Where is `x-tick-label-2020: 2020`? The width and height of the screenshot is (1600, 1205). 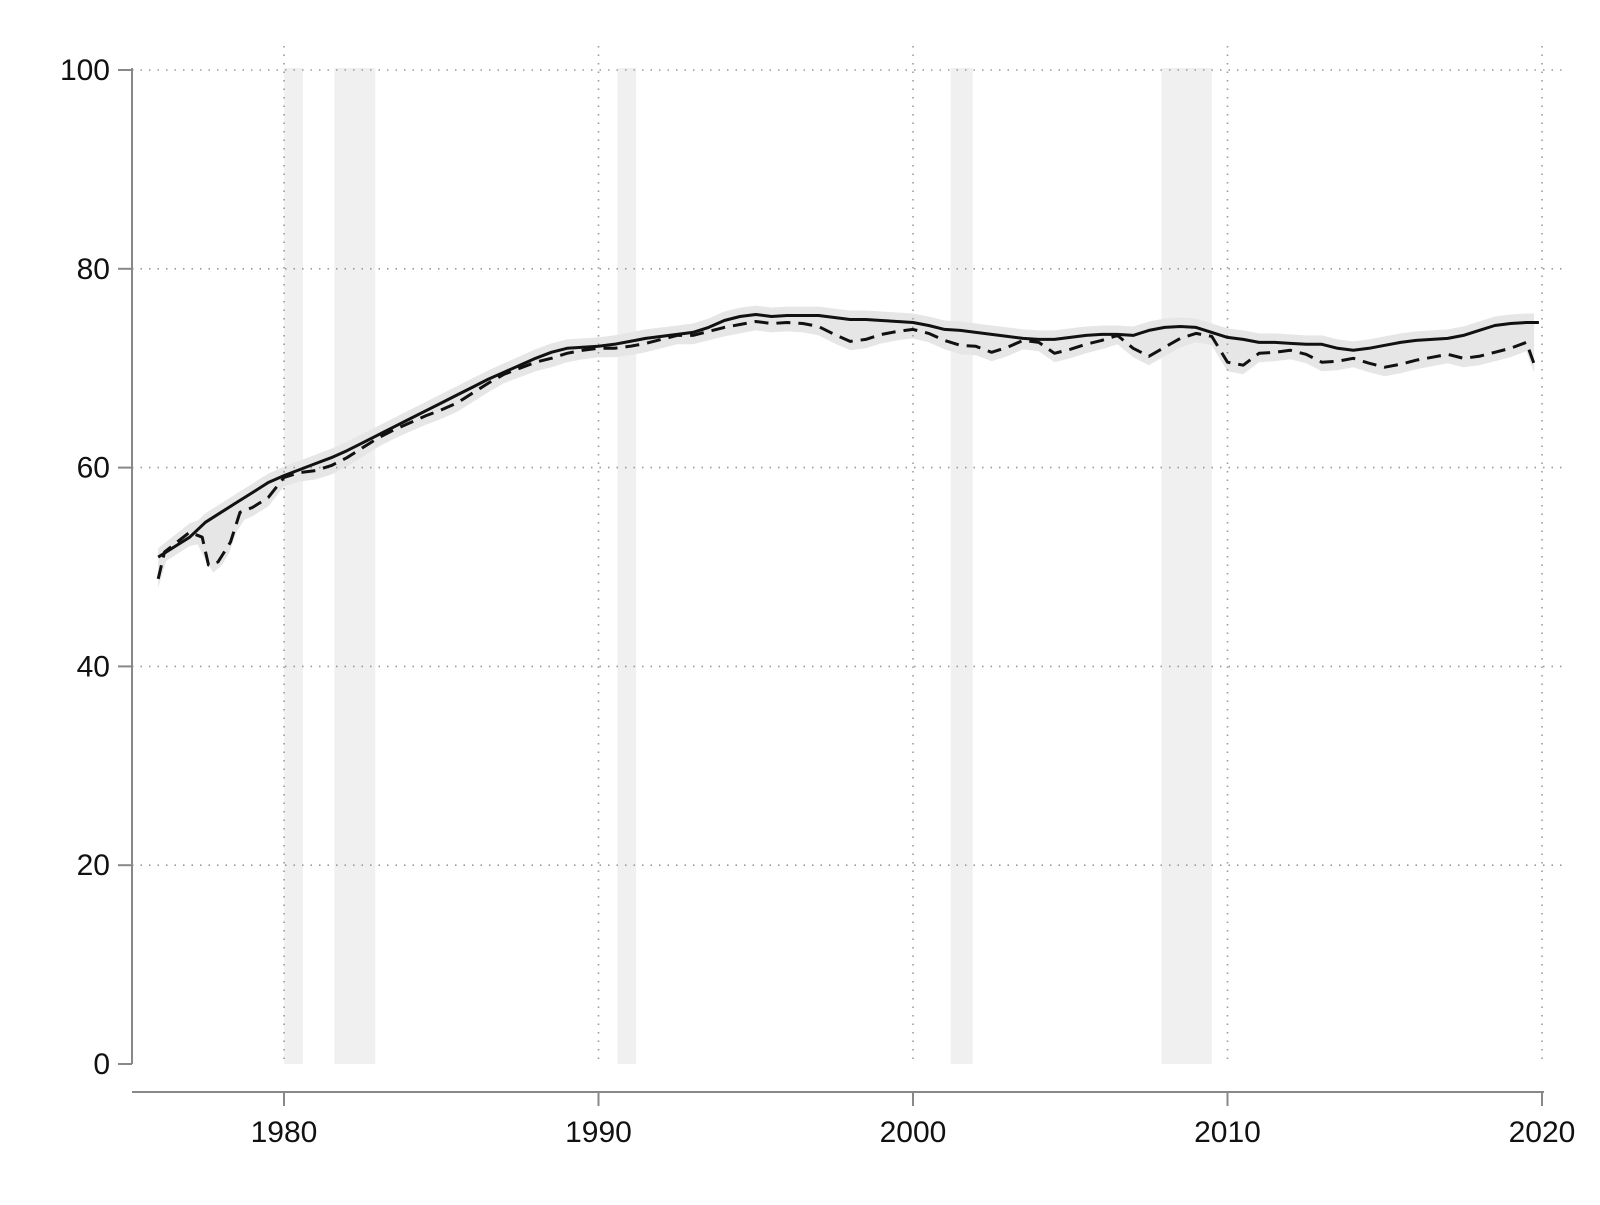 x-tick-label-2020: 2020 is located at coordinates (1542, 1132).